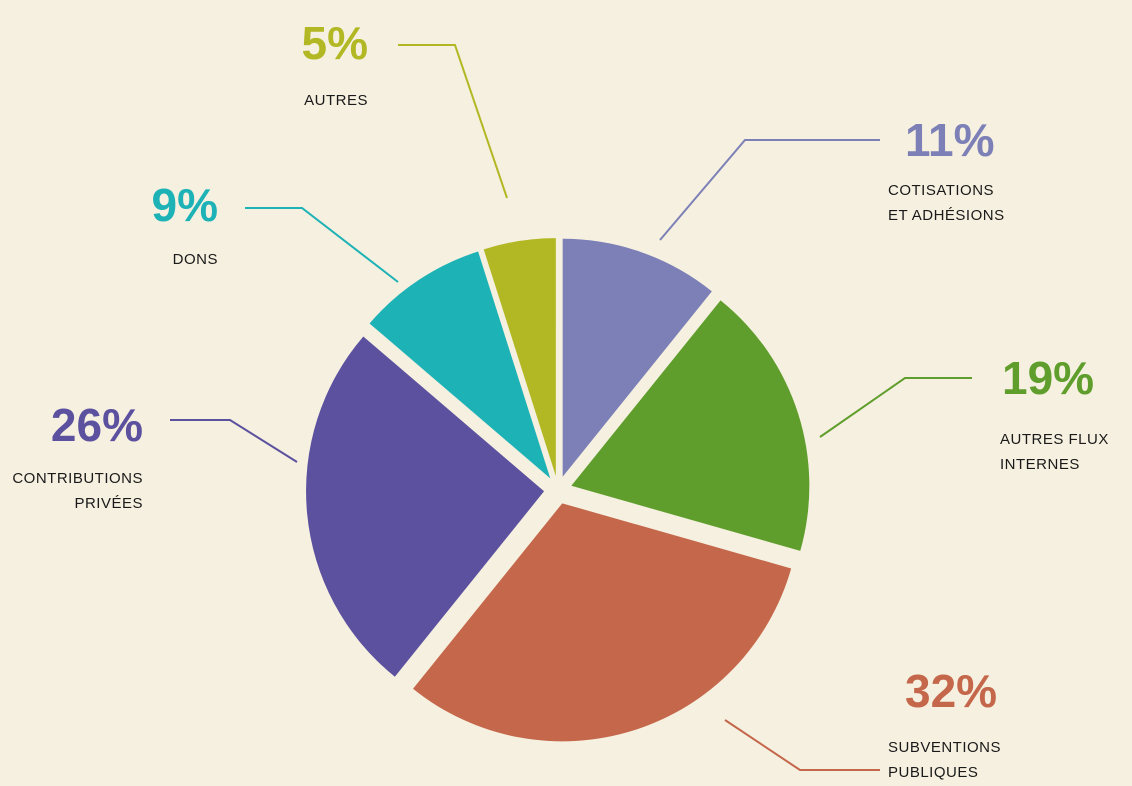 The width and height of the screenshot is (1132, 786). I want to click on value-label: 19%, so click(1048, 378).